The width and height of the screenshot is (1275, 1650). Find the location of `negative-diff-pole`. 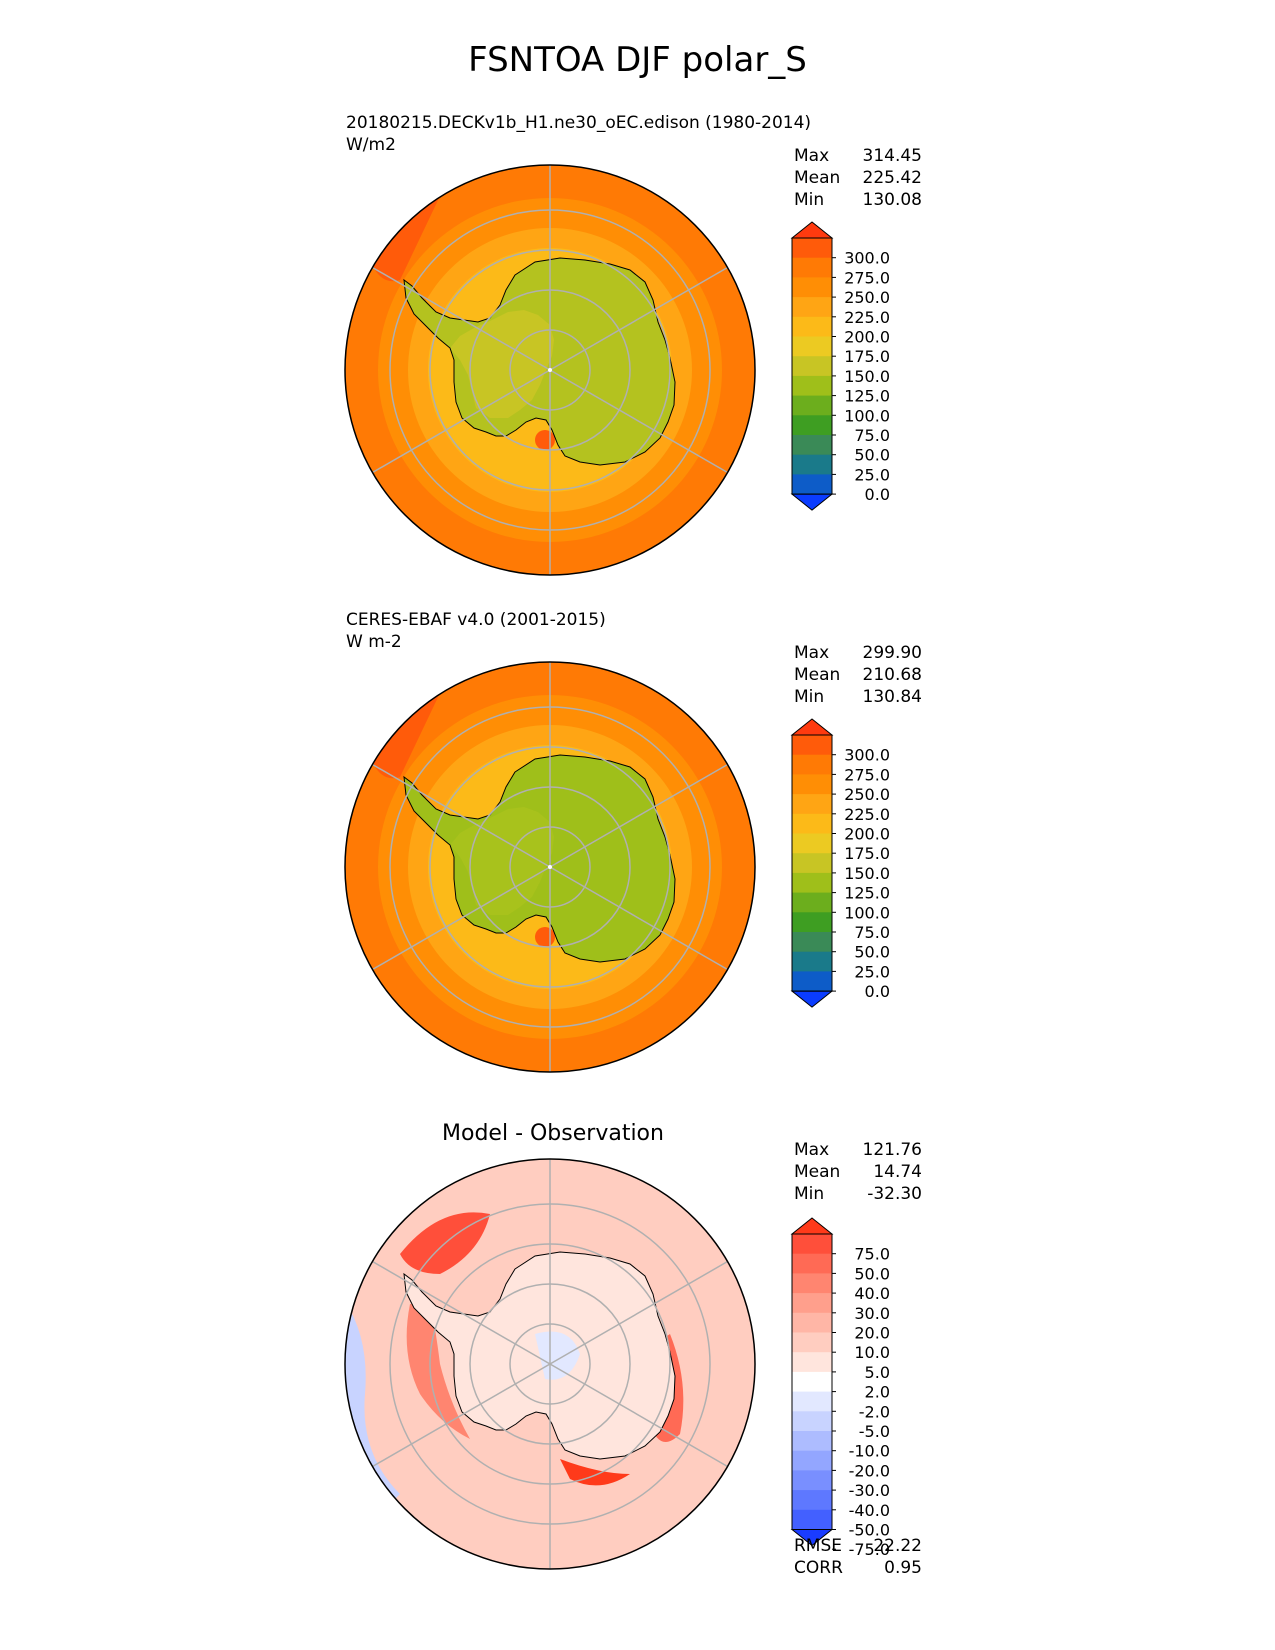

negative-diff-pole is located at coordinates (557, 1355).